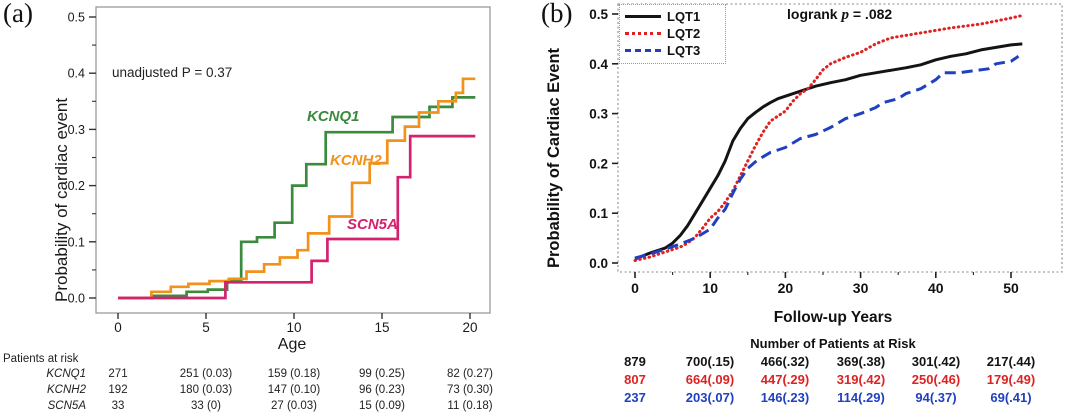 This screenshot has height=417, width=1066. I want to click on panel-b-risk-header: Number of Patients at Risk, so click(833, 343).